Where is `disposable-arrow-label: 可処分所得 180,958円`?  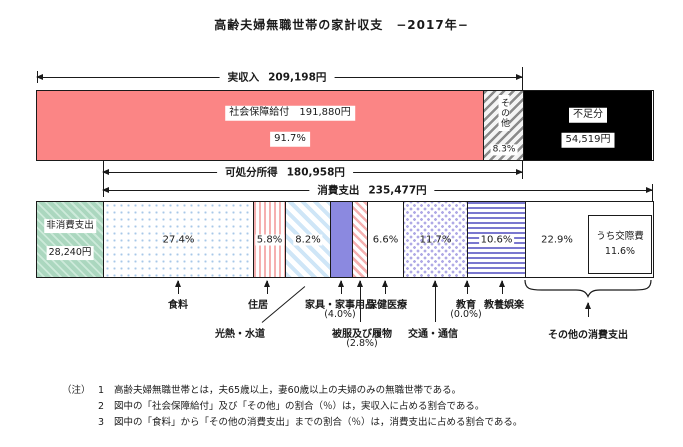 disposable-arrow-label: 可処分所得 180,958円 is located at coordinates (285, 172).